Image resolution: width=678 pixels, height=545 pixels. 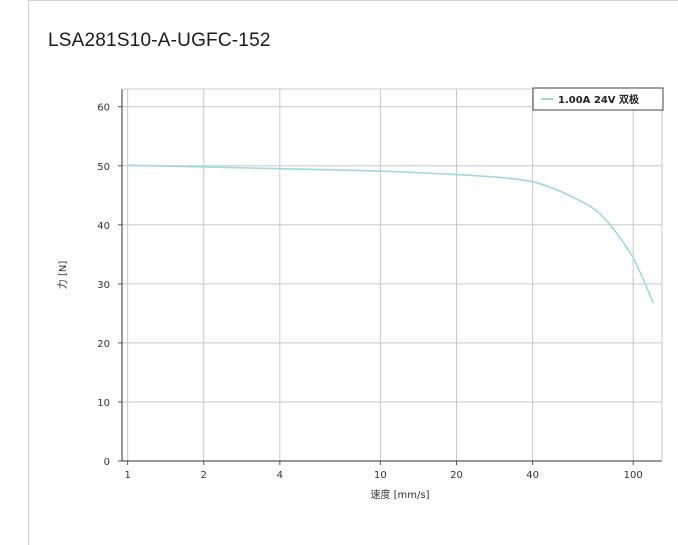 I want to click on x-tick-label: 1, so click(x=127, y=475).